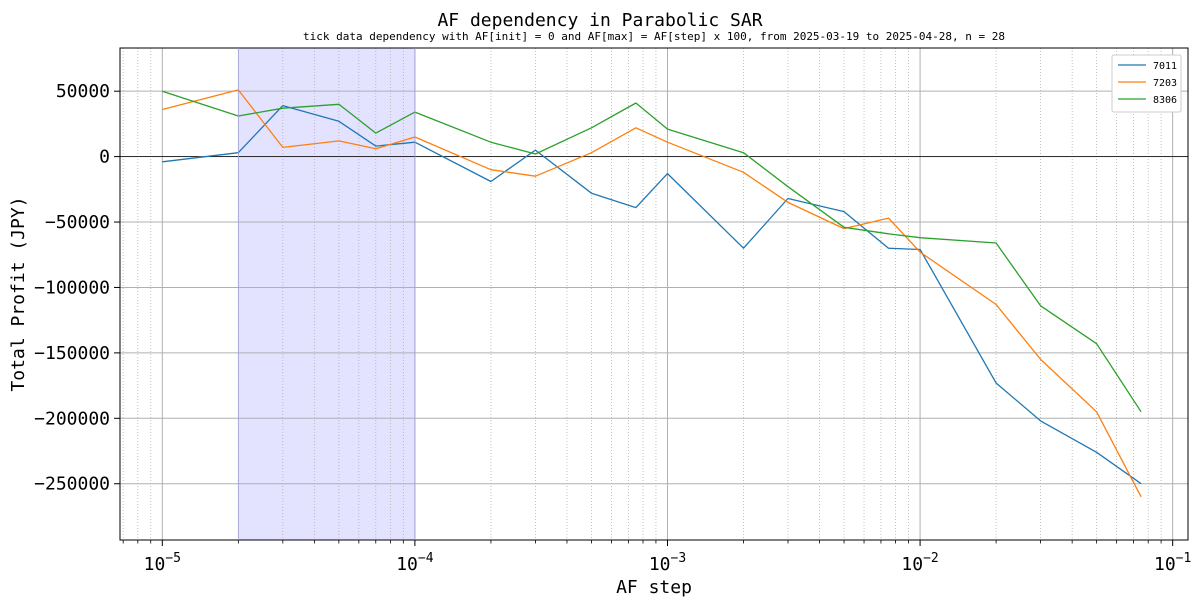 This screenshot has width=1200, height=600. I want to click on x-tick-exponent: −3, so click(679, 558).